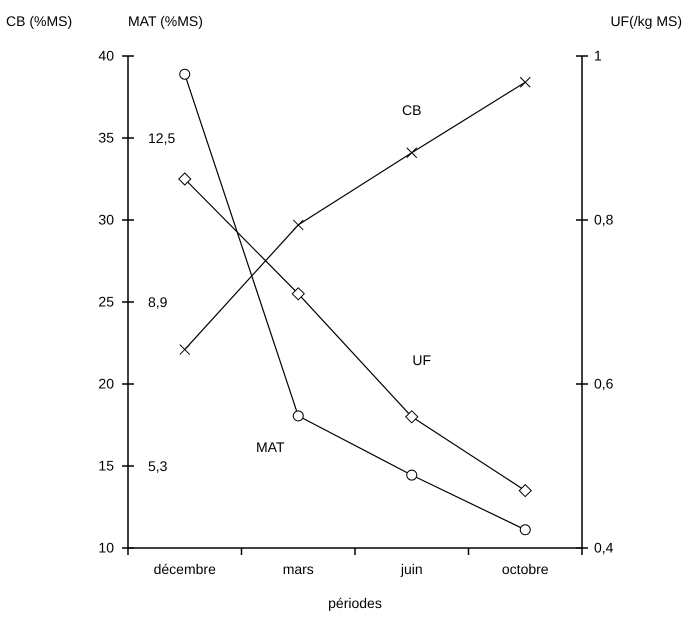 The height and width of the screenshot is (617, 688). Describe the element at coordinates (106, 465) in the screenshot. I see `y-tick-label: 15` at that location.